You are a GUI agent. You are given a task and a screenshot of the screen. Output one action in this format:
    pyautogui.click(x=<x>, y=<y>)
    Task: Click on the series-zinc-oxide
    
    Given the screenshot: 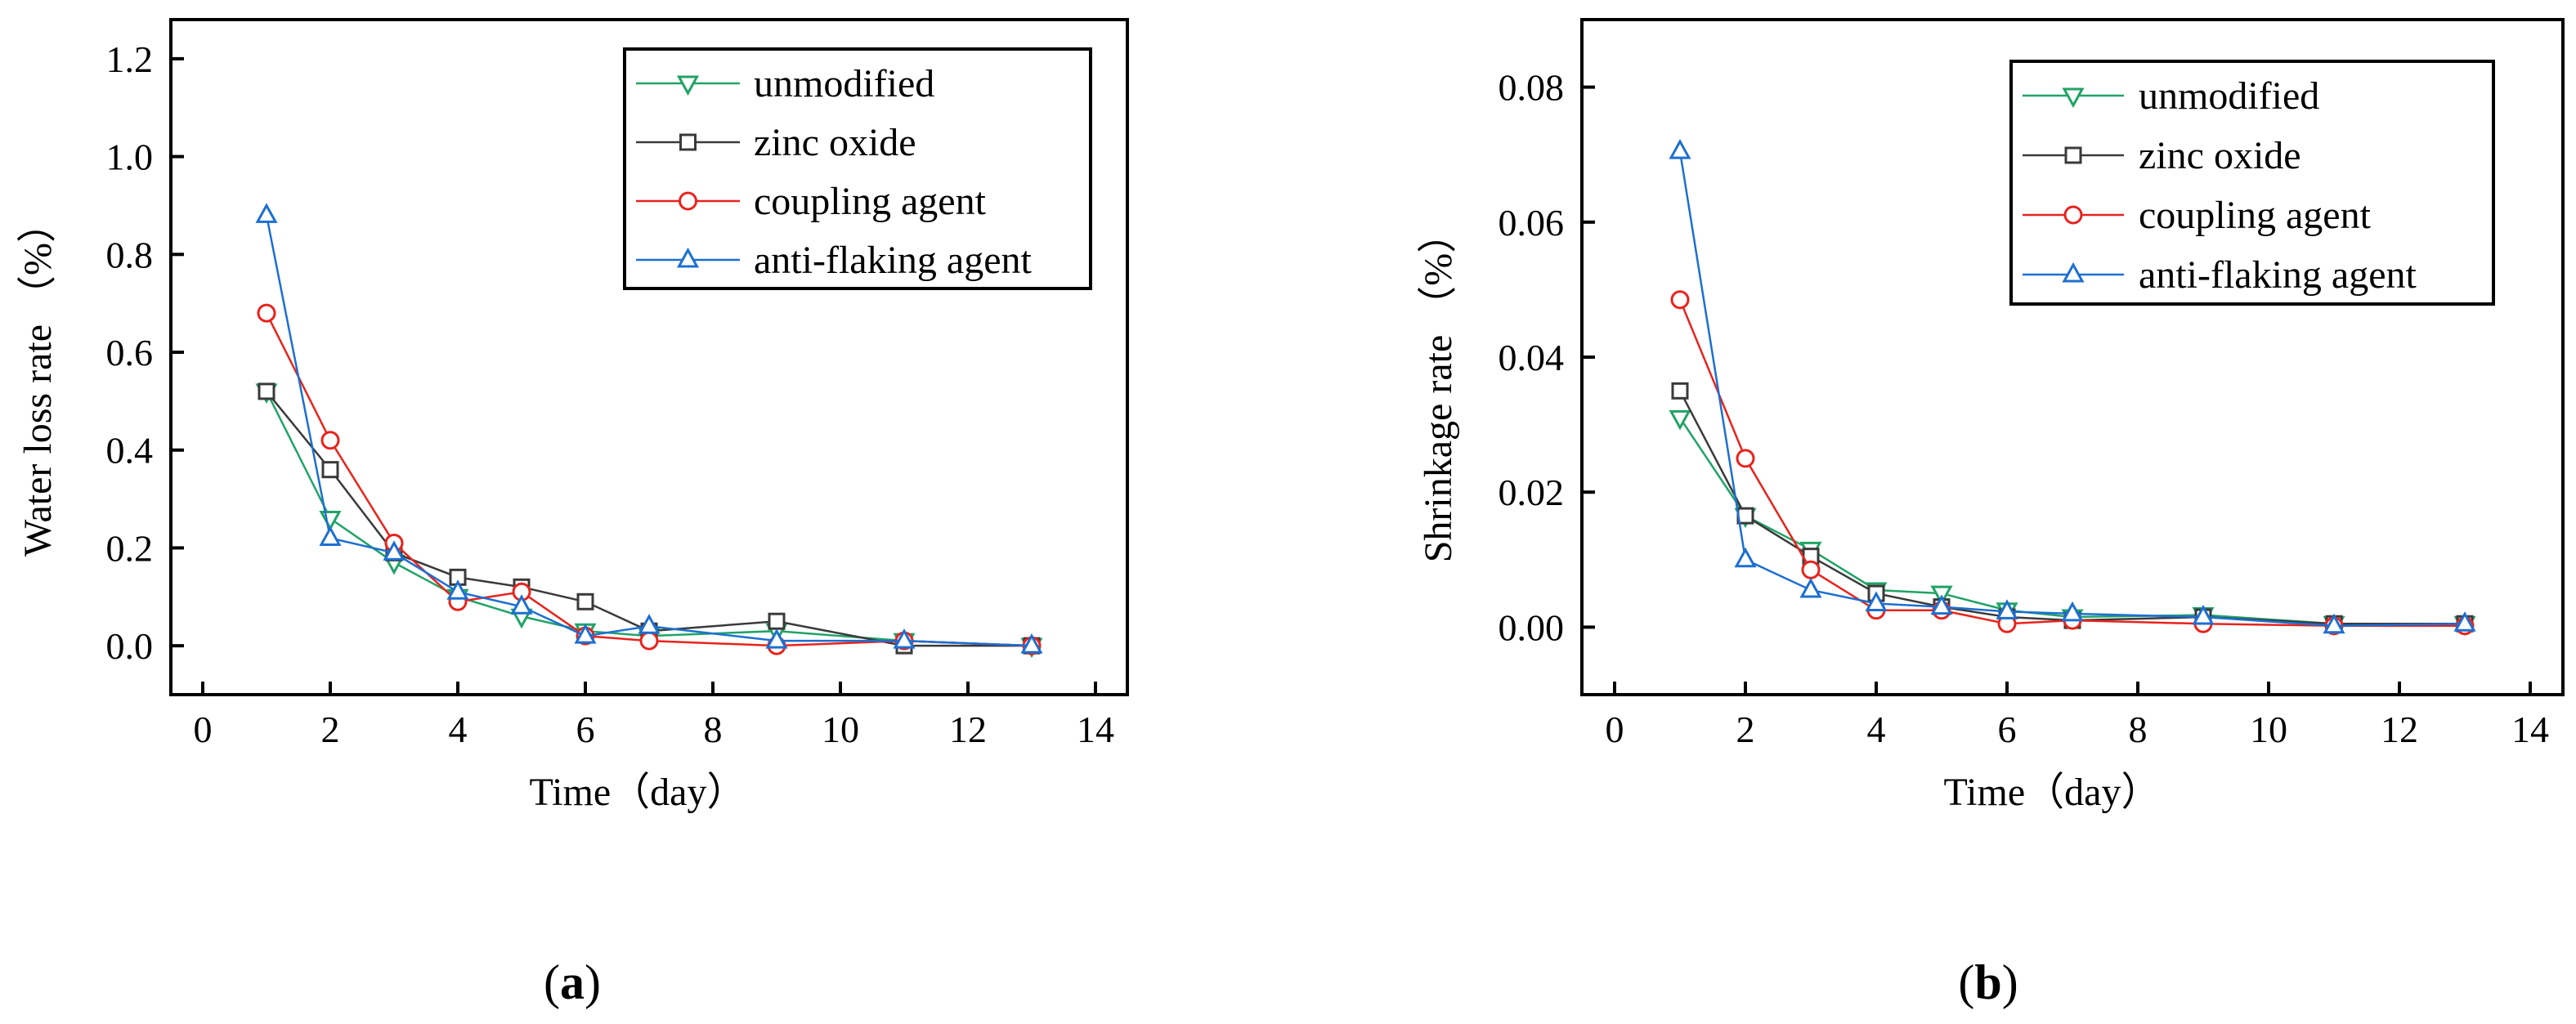 What is the action you would take?
    pyautogui.click(x=650, y=518)
    